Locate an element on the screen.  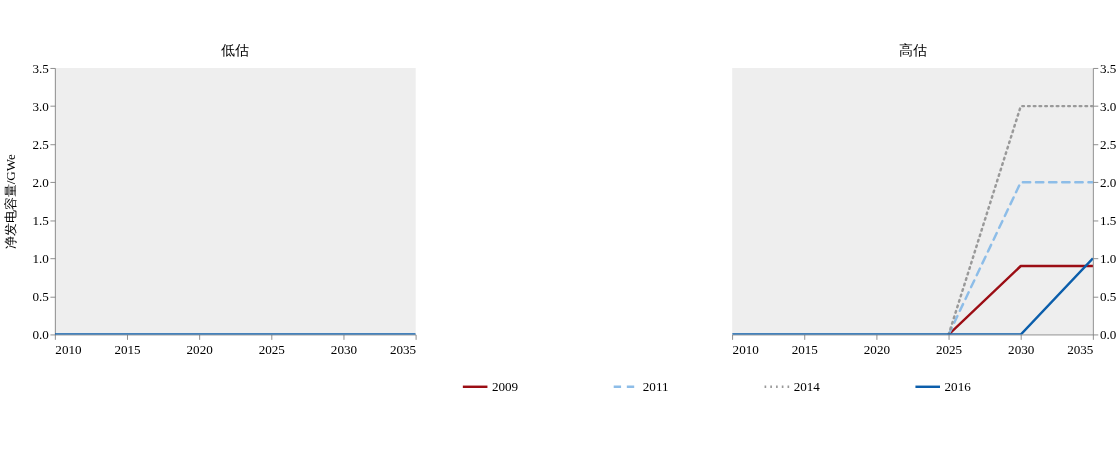
y-axis-title: 净发电容量/GWe is located at coordinates (11, 201).